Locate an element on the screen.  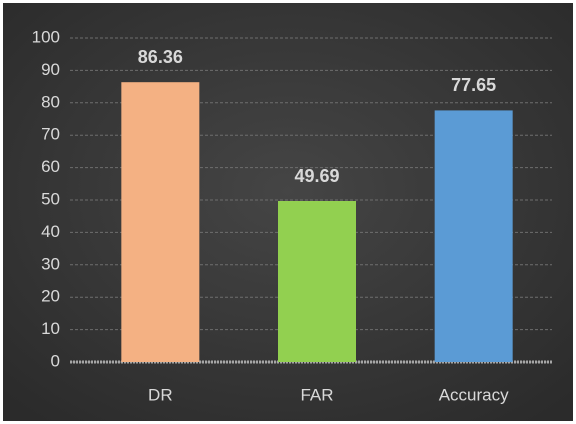
y-tick-label: 70 is located at coordinates (50, 134).